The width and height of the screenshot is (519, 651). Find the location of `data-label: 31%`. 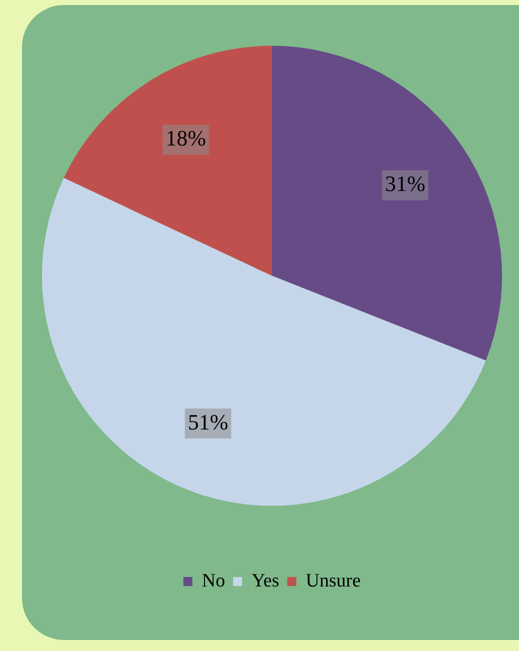

data-label: 31% is located at coordinates (405, 183).